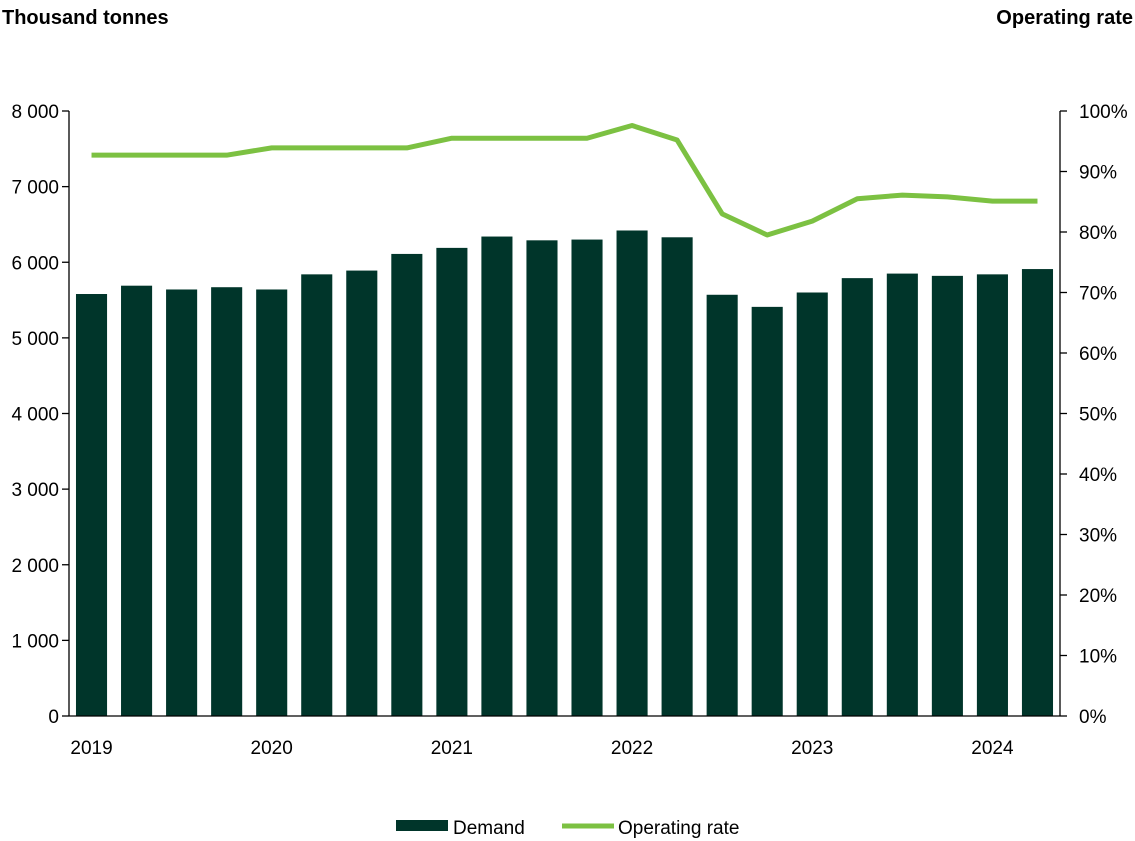 This screenshot has height=841, width=1135. Describe the element at coordinates (678, 828) in the screenshot. I see `legend-operating-rate-label: Operating rate` at that location.